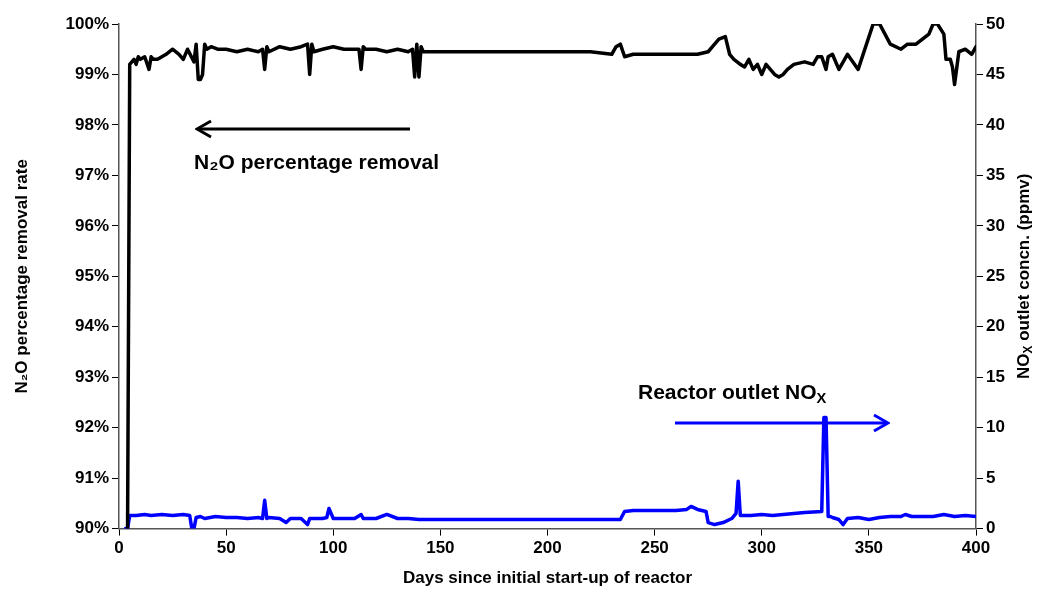 The image size is (1050, 604). Describe the element at coordinates (976, 548) in the screenshot. I see `x-tick-label: 400` at that location.